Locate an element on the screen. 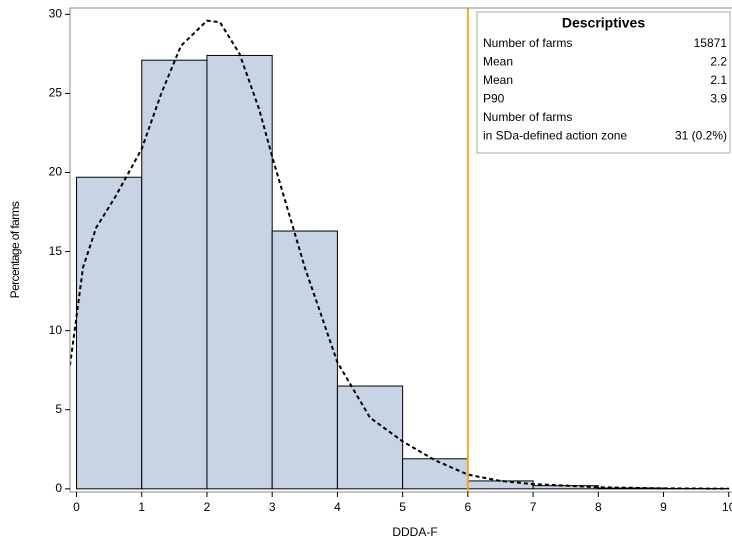  x-tick-label: 6 is located at coordinates (468, 507).